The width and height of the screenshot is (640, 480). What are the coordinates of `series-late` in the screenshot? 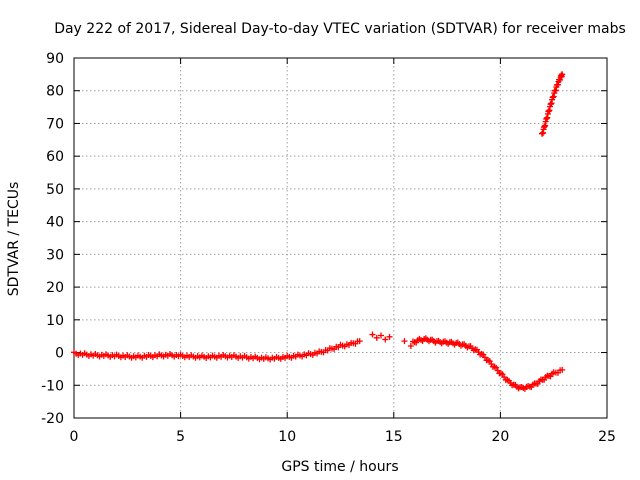 It's located at (552, 104).